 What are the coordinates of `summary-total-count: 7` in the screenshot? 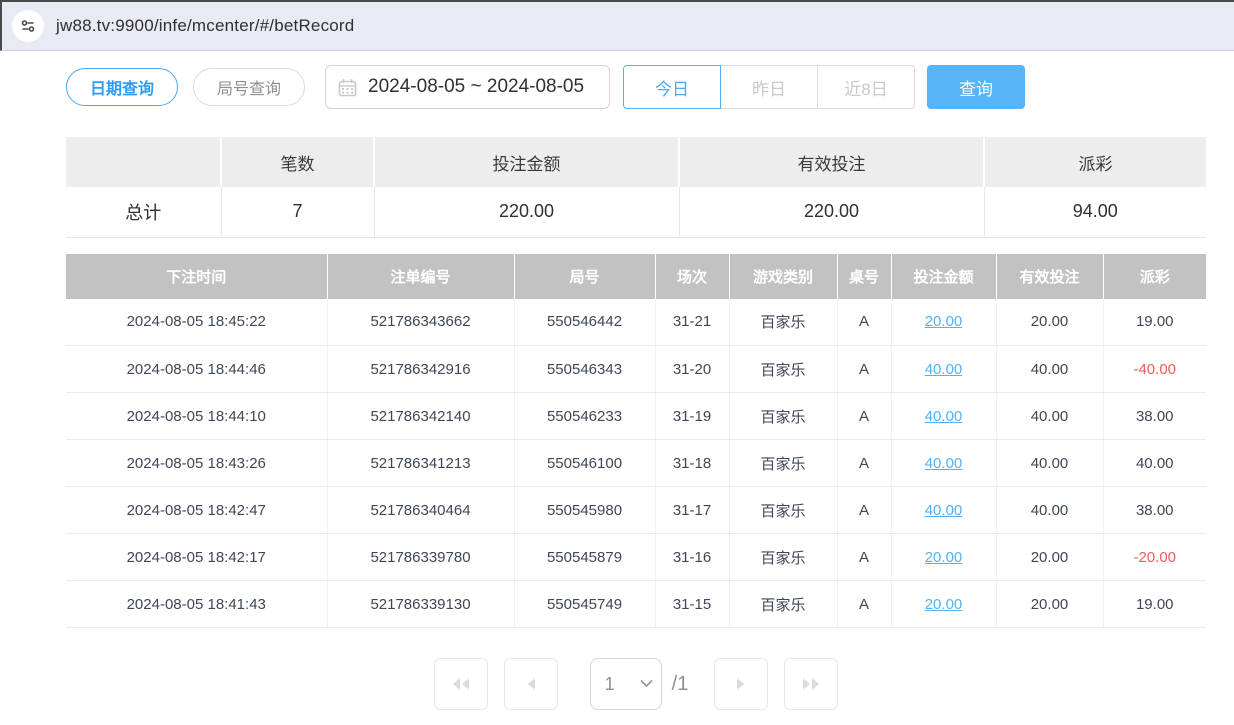 It's located at (297, 212).